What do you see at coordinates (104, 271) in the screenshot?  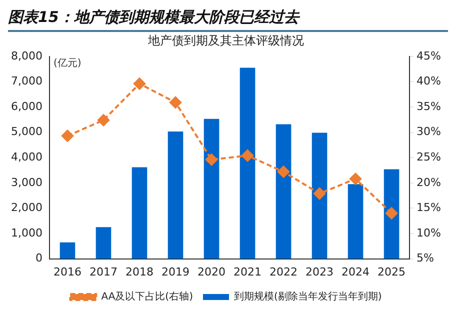 I see `x-tick-label: 2017` at bounding box center [104, 271].